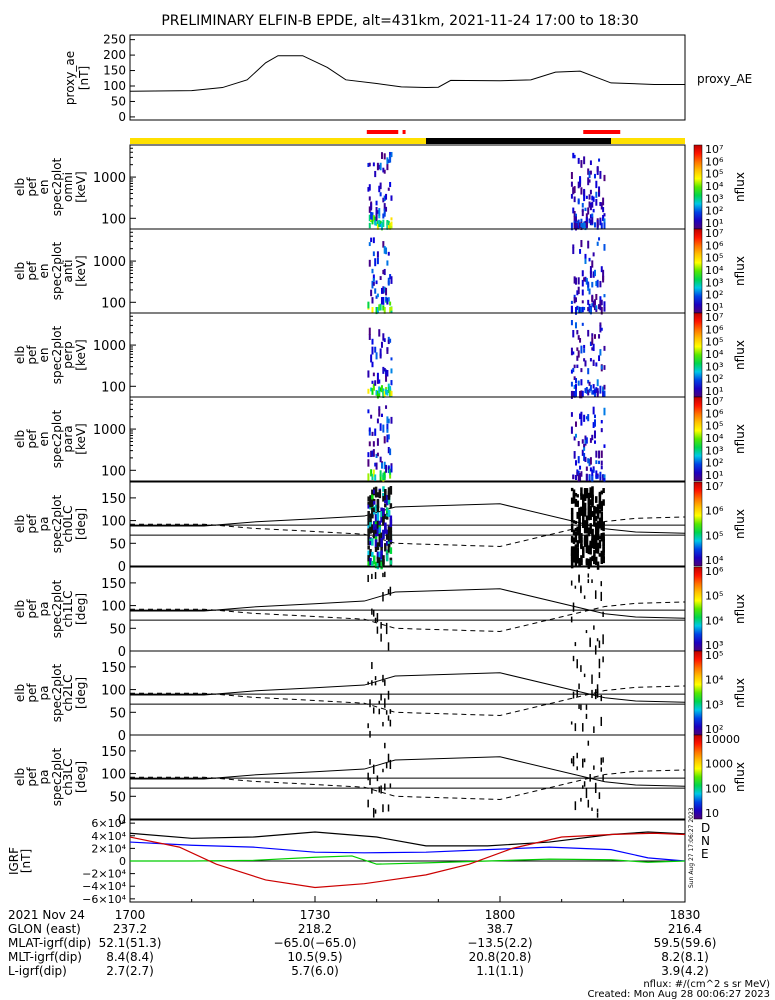  What do you see at coordinates (122, 652) in the screenshot?
I see `pa-ytick-label: 0` at bounding box center [122, 652].